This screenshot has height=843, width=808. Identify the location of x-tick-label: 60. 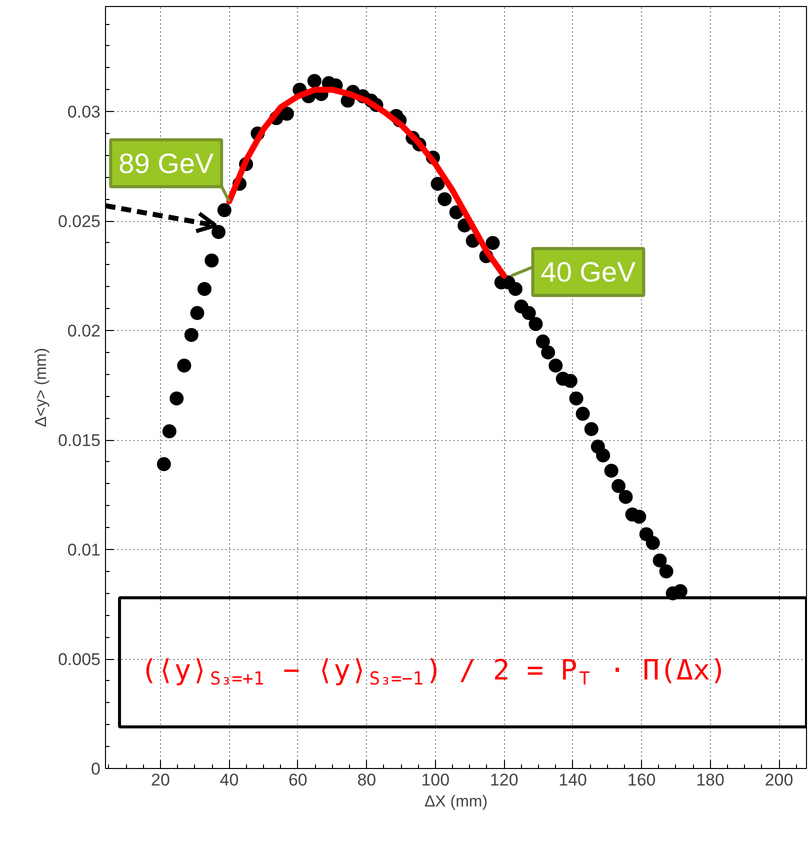
(298, 780).